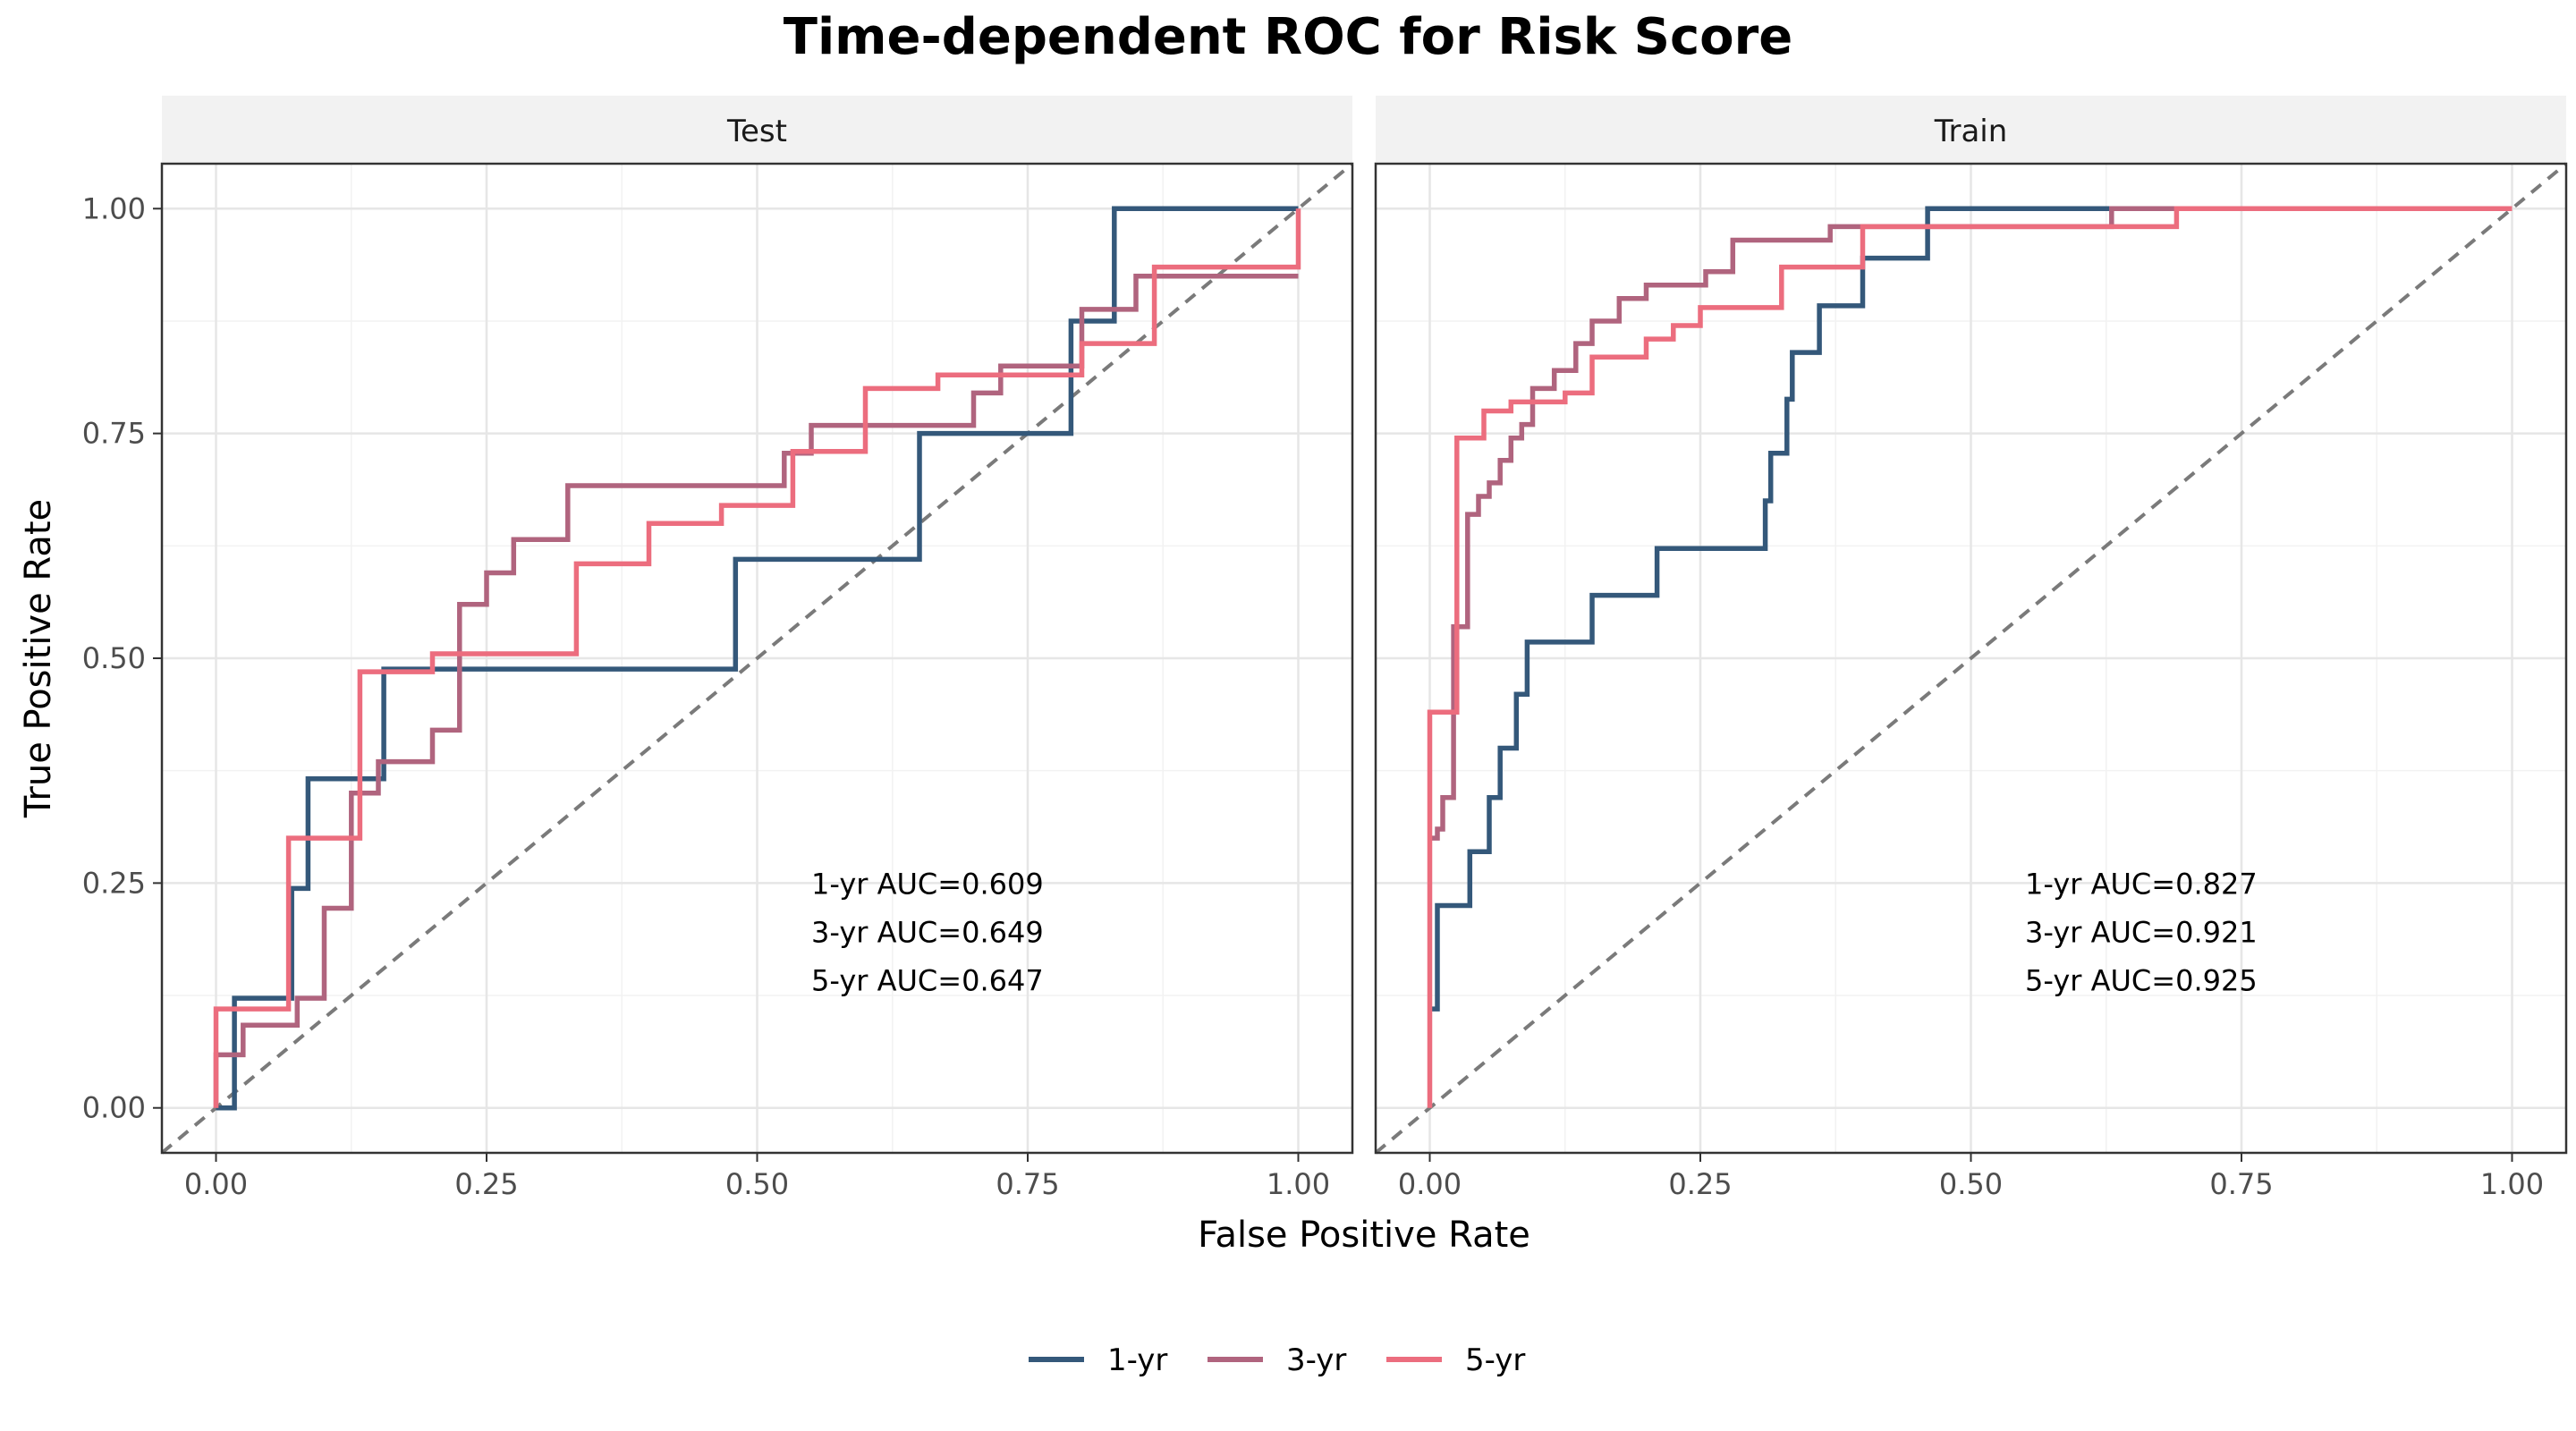 Image resolution: width=2576 pixels, height=1431 pixels. I want to click on legend-label-1-yr: 1-yr, so click(1137, 1360).